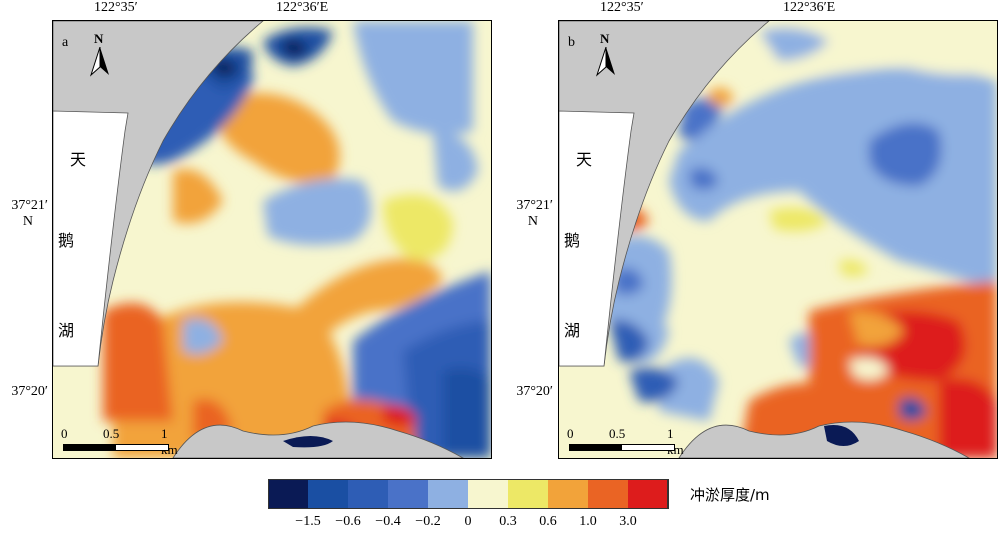  I want to click on legend-label: 0.6, so click(548, 521).